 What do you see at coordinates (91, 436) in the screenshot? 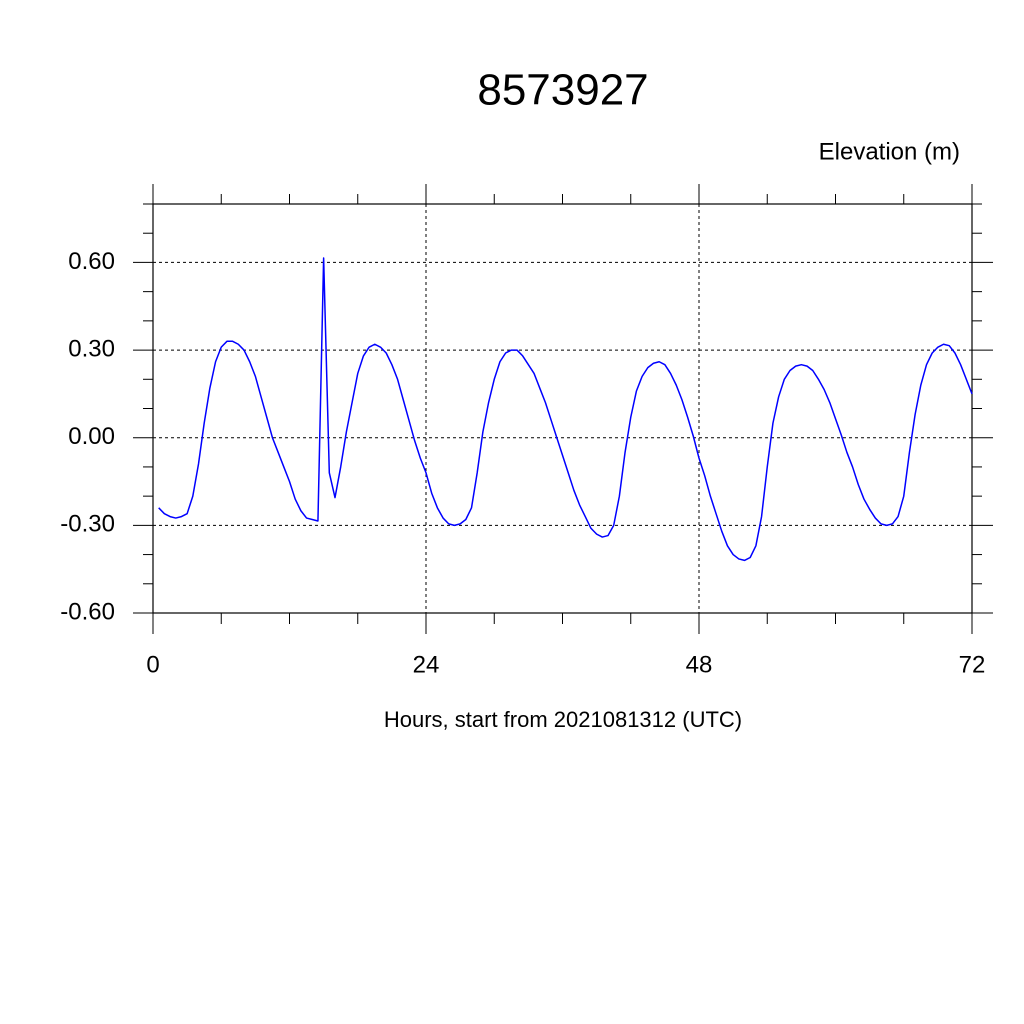
I see `y-tick-label: 0.00` at bounding box center [91, 436].